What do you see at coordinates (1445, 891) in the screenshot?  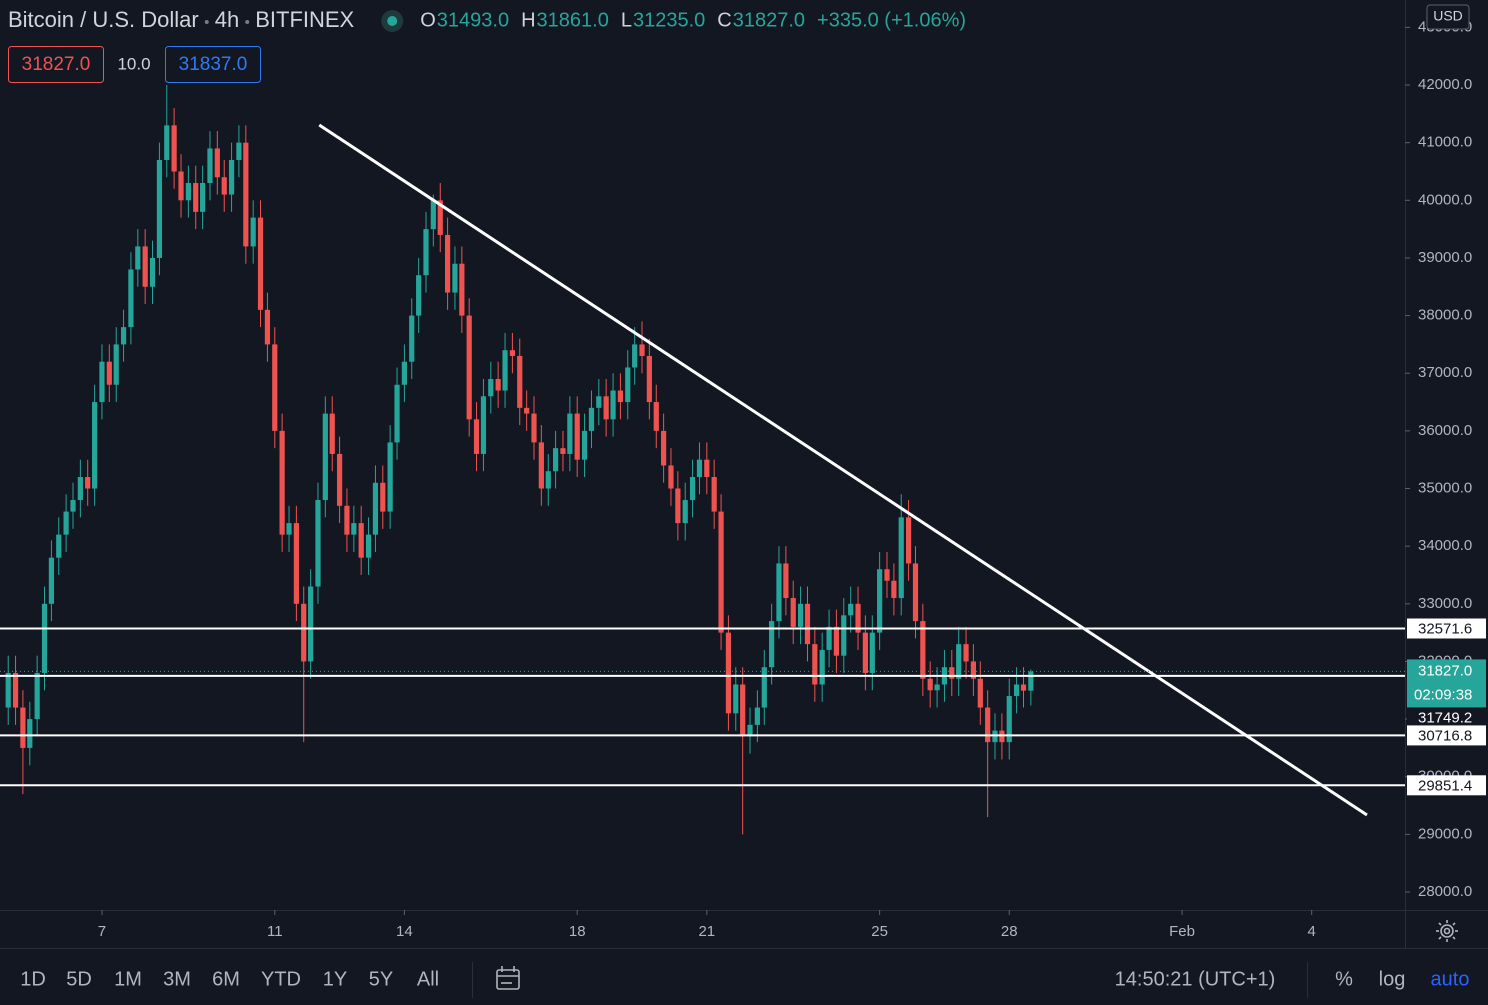 I see `y-tick-label: 28000.0` at bounding box center [1445, 891].